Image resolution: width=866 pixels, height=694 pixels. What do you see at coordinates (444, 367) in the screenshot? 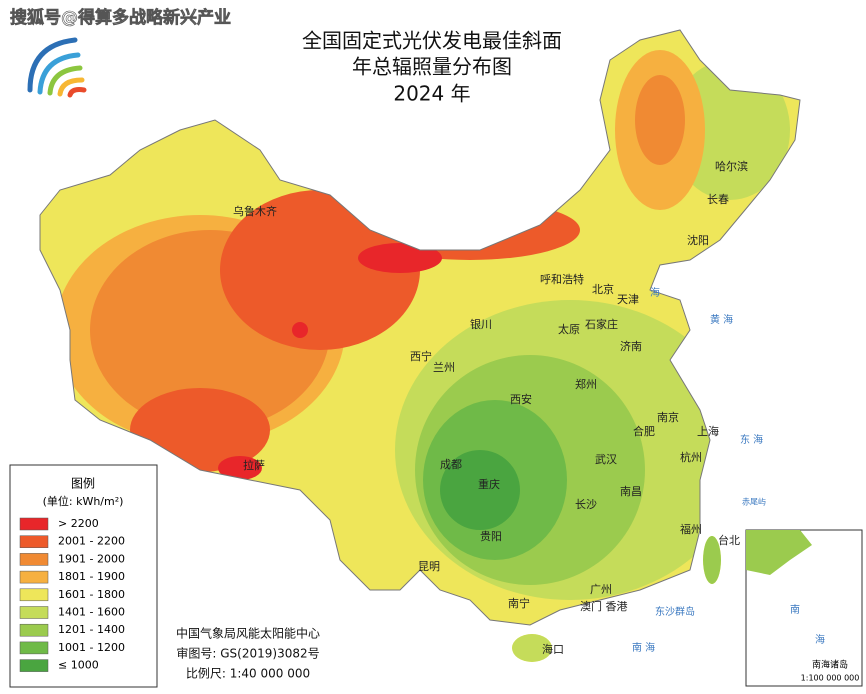
I see `city-label: 兰州` at bounding box center [444, 367].